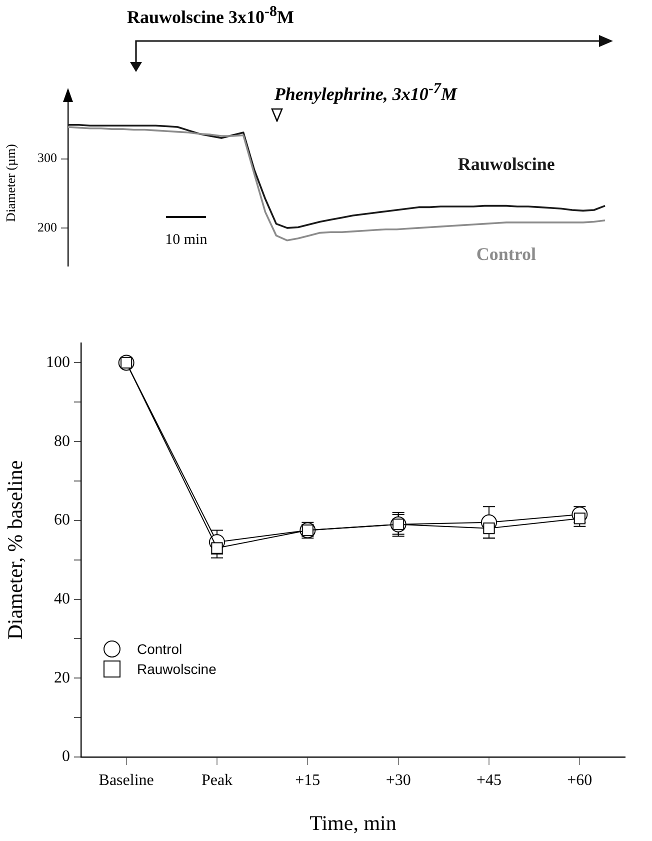  What do you see at coordinates (186, 240) in the screenshot?
I see `annotation: 10 min` at bounding box center [186, 240].